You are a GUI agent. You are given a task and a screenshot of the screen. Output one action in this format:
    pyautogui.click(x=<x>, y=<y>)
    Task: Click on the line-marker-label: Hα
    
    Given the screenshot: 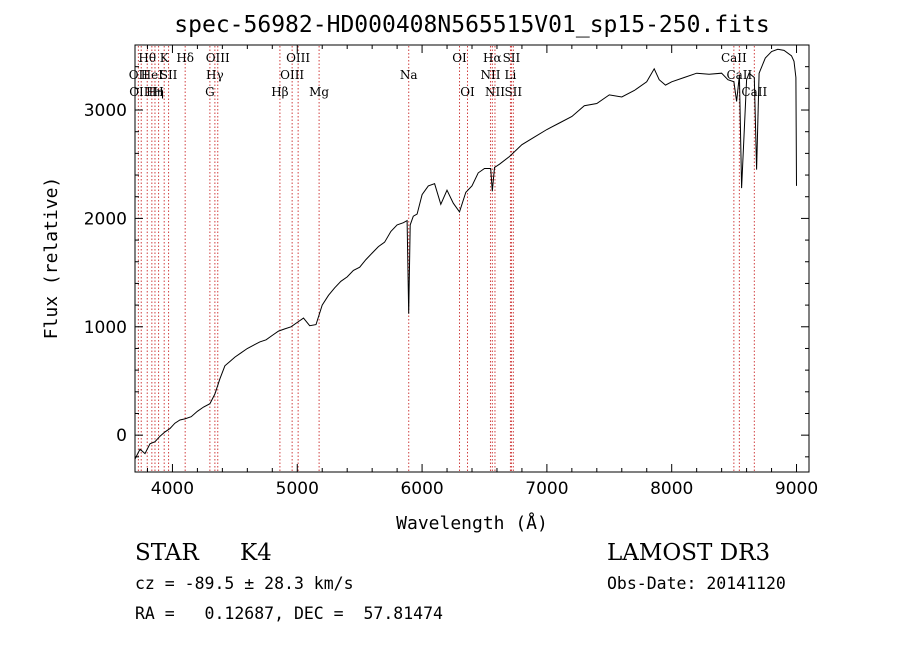 What is the action you would take?
    pyautogui.click(x=492, y=58)
    